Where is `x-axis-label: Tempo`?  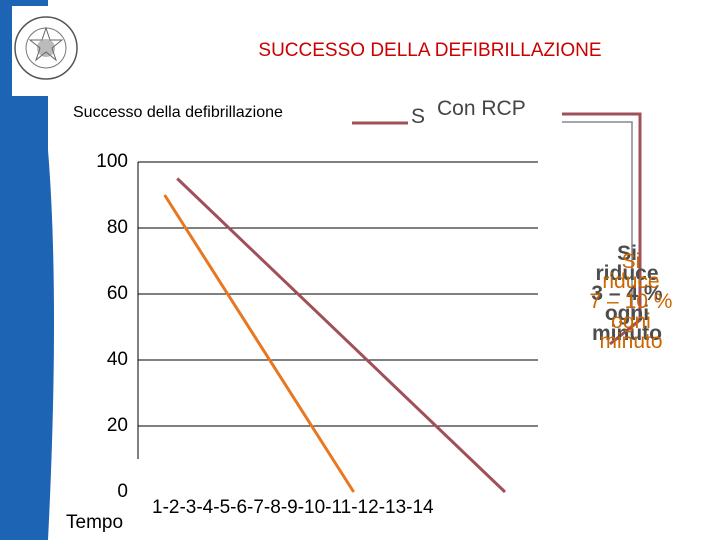
x-axis-label: Tempo is located at coordinates (95, 522).